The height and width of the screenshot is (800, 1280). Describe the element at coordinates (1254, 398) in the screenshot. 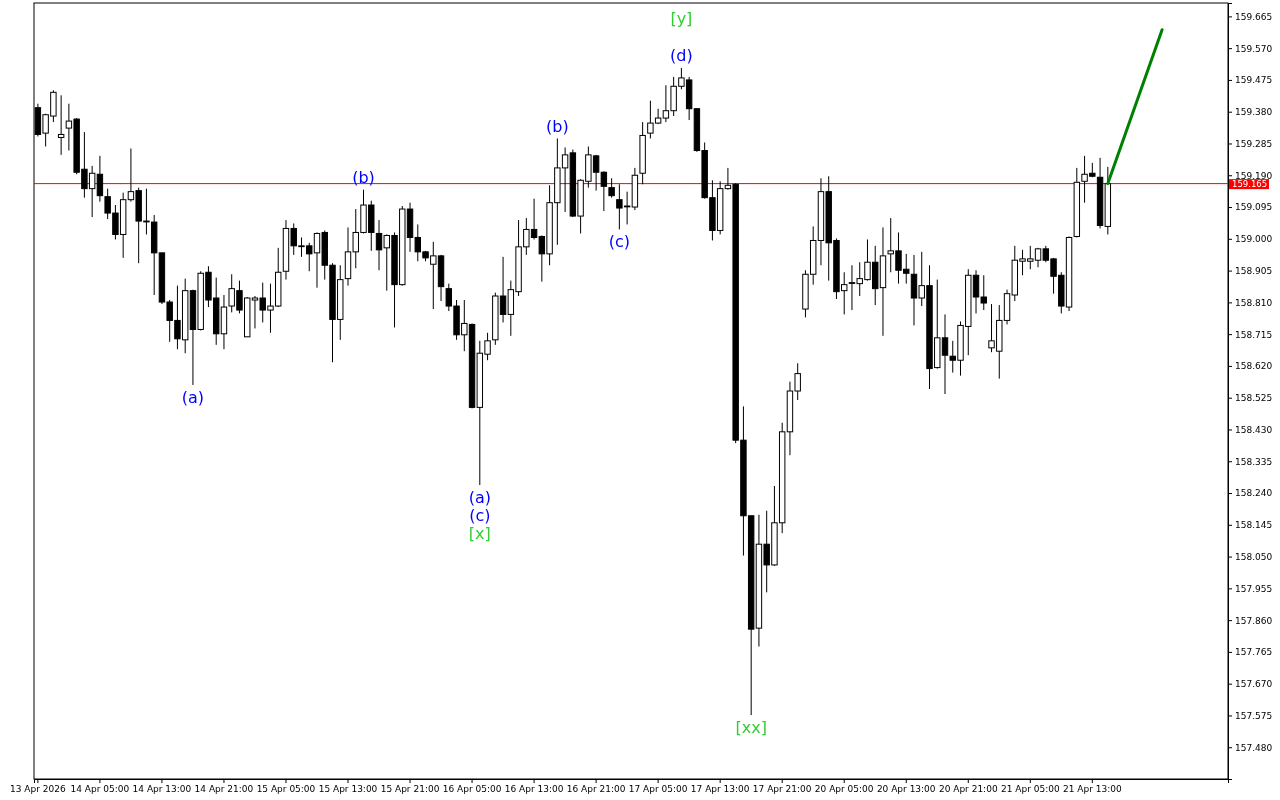

I see `y-tick-label: 158.525` at that location.